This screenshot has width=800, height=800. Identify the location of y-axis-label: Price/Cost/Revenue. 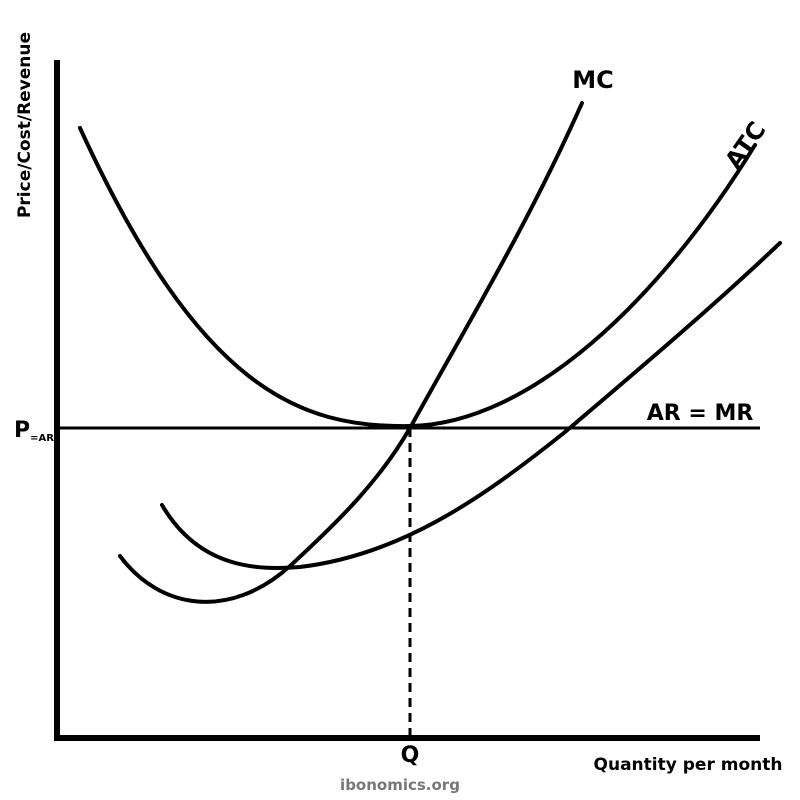
(25, 125).